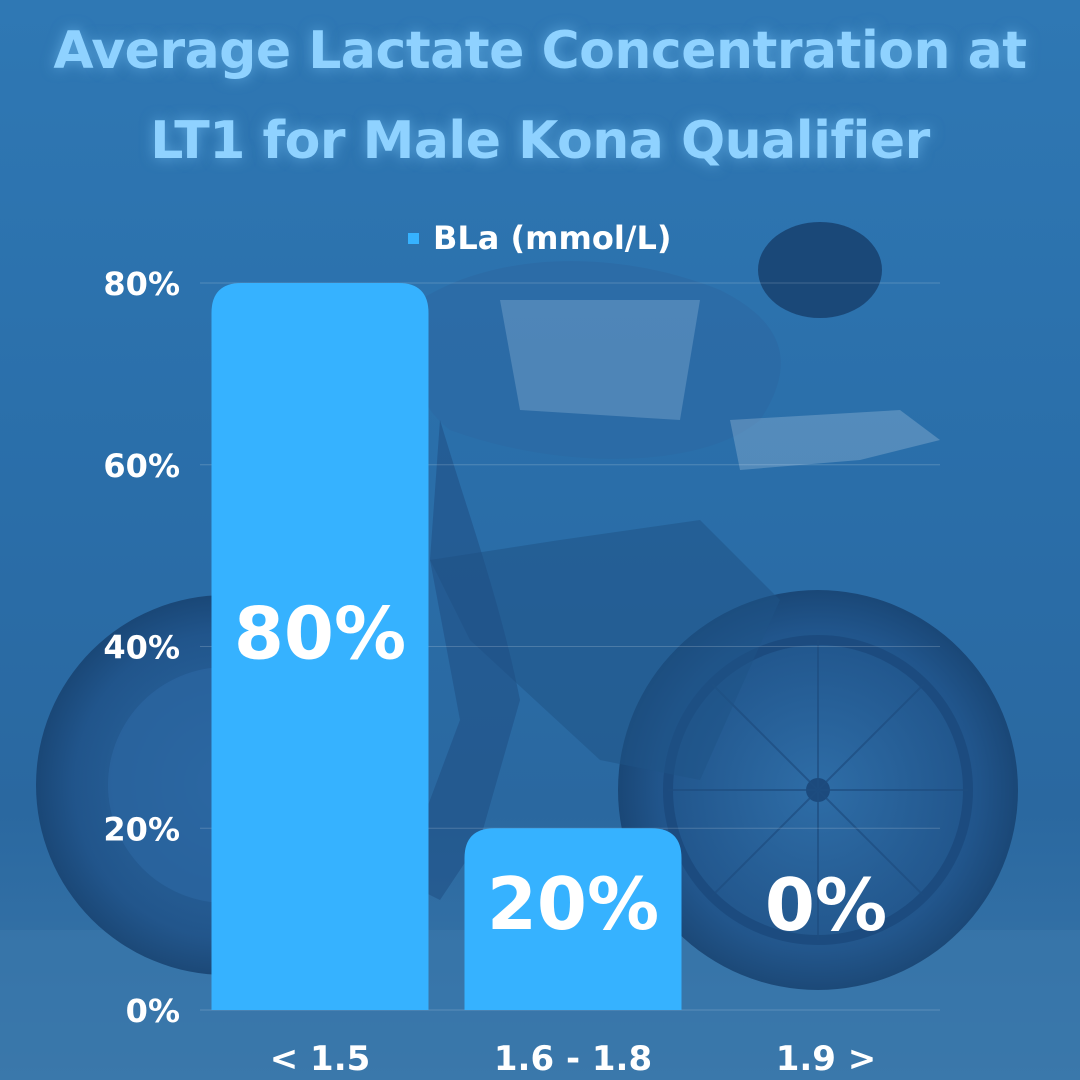 The height and width of the screenshot is (1080, 1080). I want to click on y-tick-label: 60%, so click(141, 466).